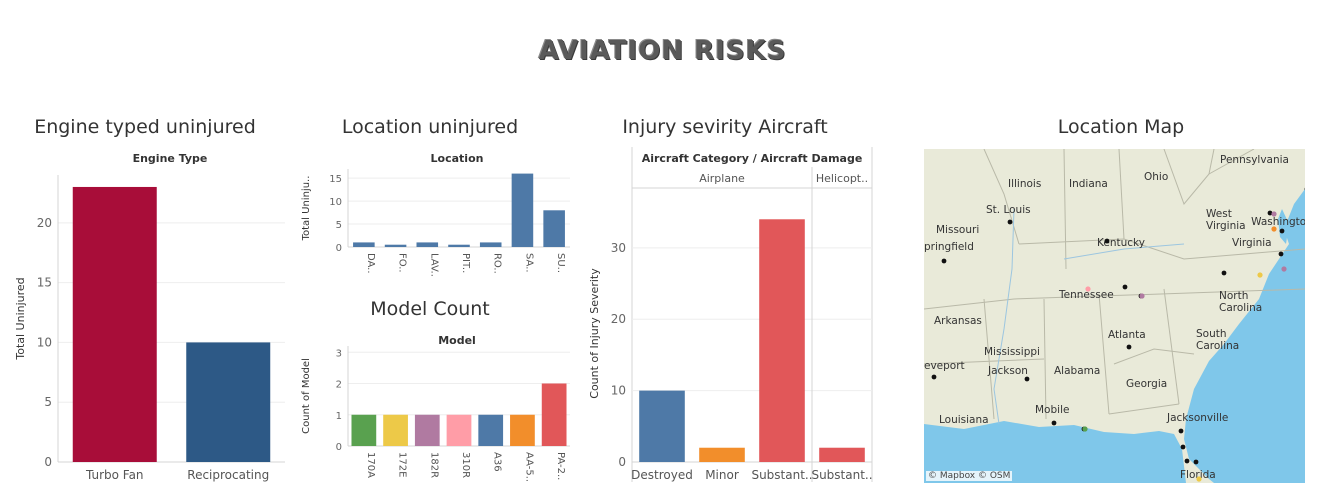 Image resolution: width=1325 pixels, height=488 pixels. I want to click on map-label-pringfield: pringfield, so click(949, 247).